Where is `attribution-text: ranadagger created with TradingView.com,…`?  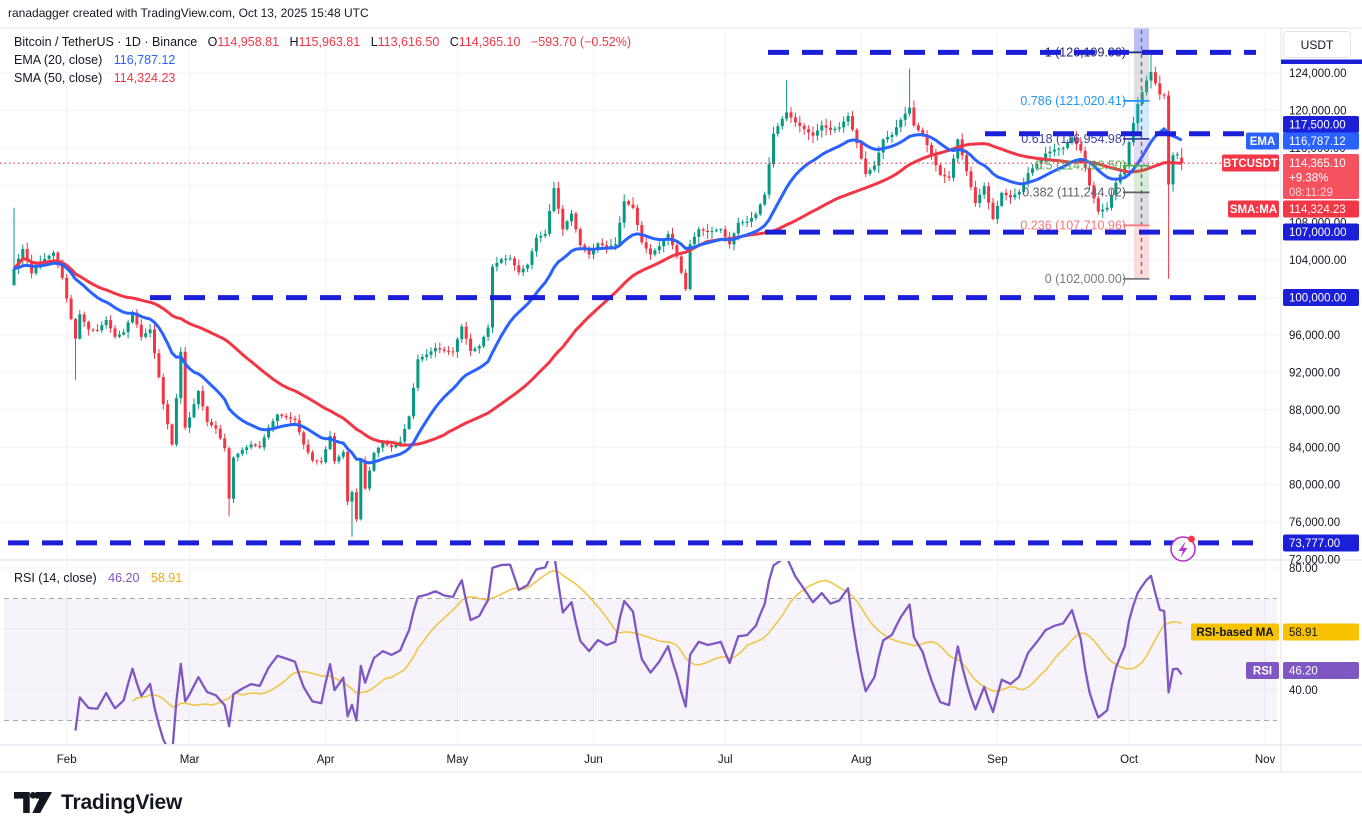
attribution-text: ranadagger created with TradingView.com,… is located at coordinates (188, 13).